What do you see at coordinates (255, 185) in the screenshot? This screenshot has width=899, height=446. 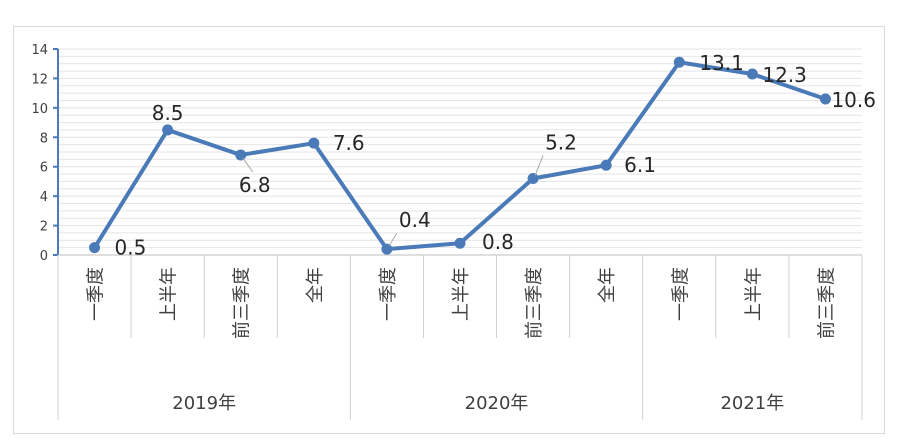 I see `data-label: 6.8` at bounding box center [255, 185].